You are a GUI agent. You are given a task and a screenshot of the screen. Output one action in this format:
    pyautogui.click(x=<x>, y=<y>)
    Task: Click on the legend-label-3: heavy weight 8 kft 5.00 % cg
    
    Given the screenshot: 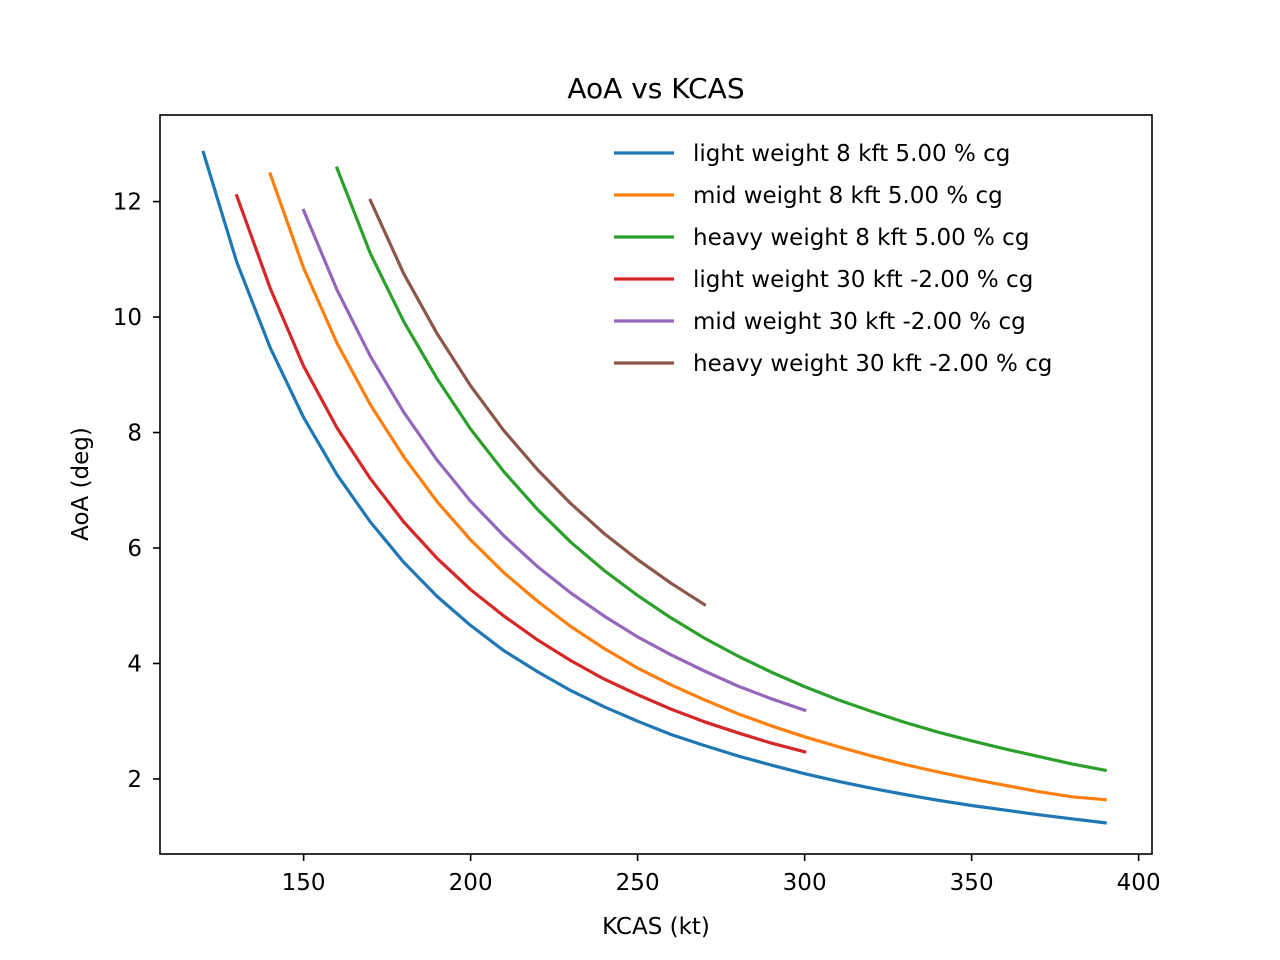 What is the action you would take?
    pyautogui.click(x=861, y=238)
    